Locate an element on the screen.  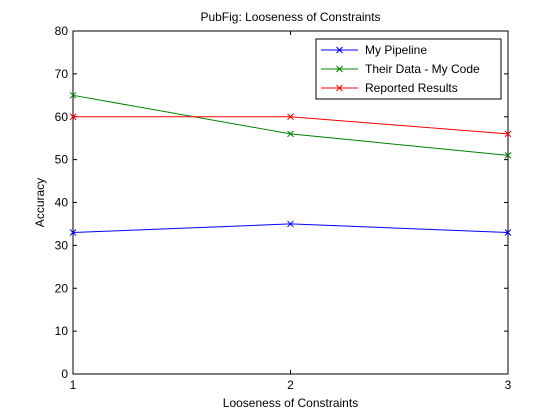
y-tick-label: 30 is located at coordinates (62, 245).